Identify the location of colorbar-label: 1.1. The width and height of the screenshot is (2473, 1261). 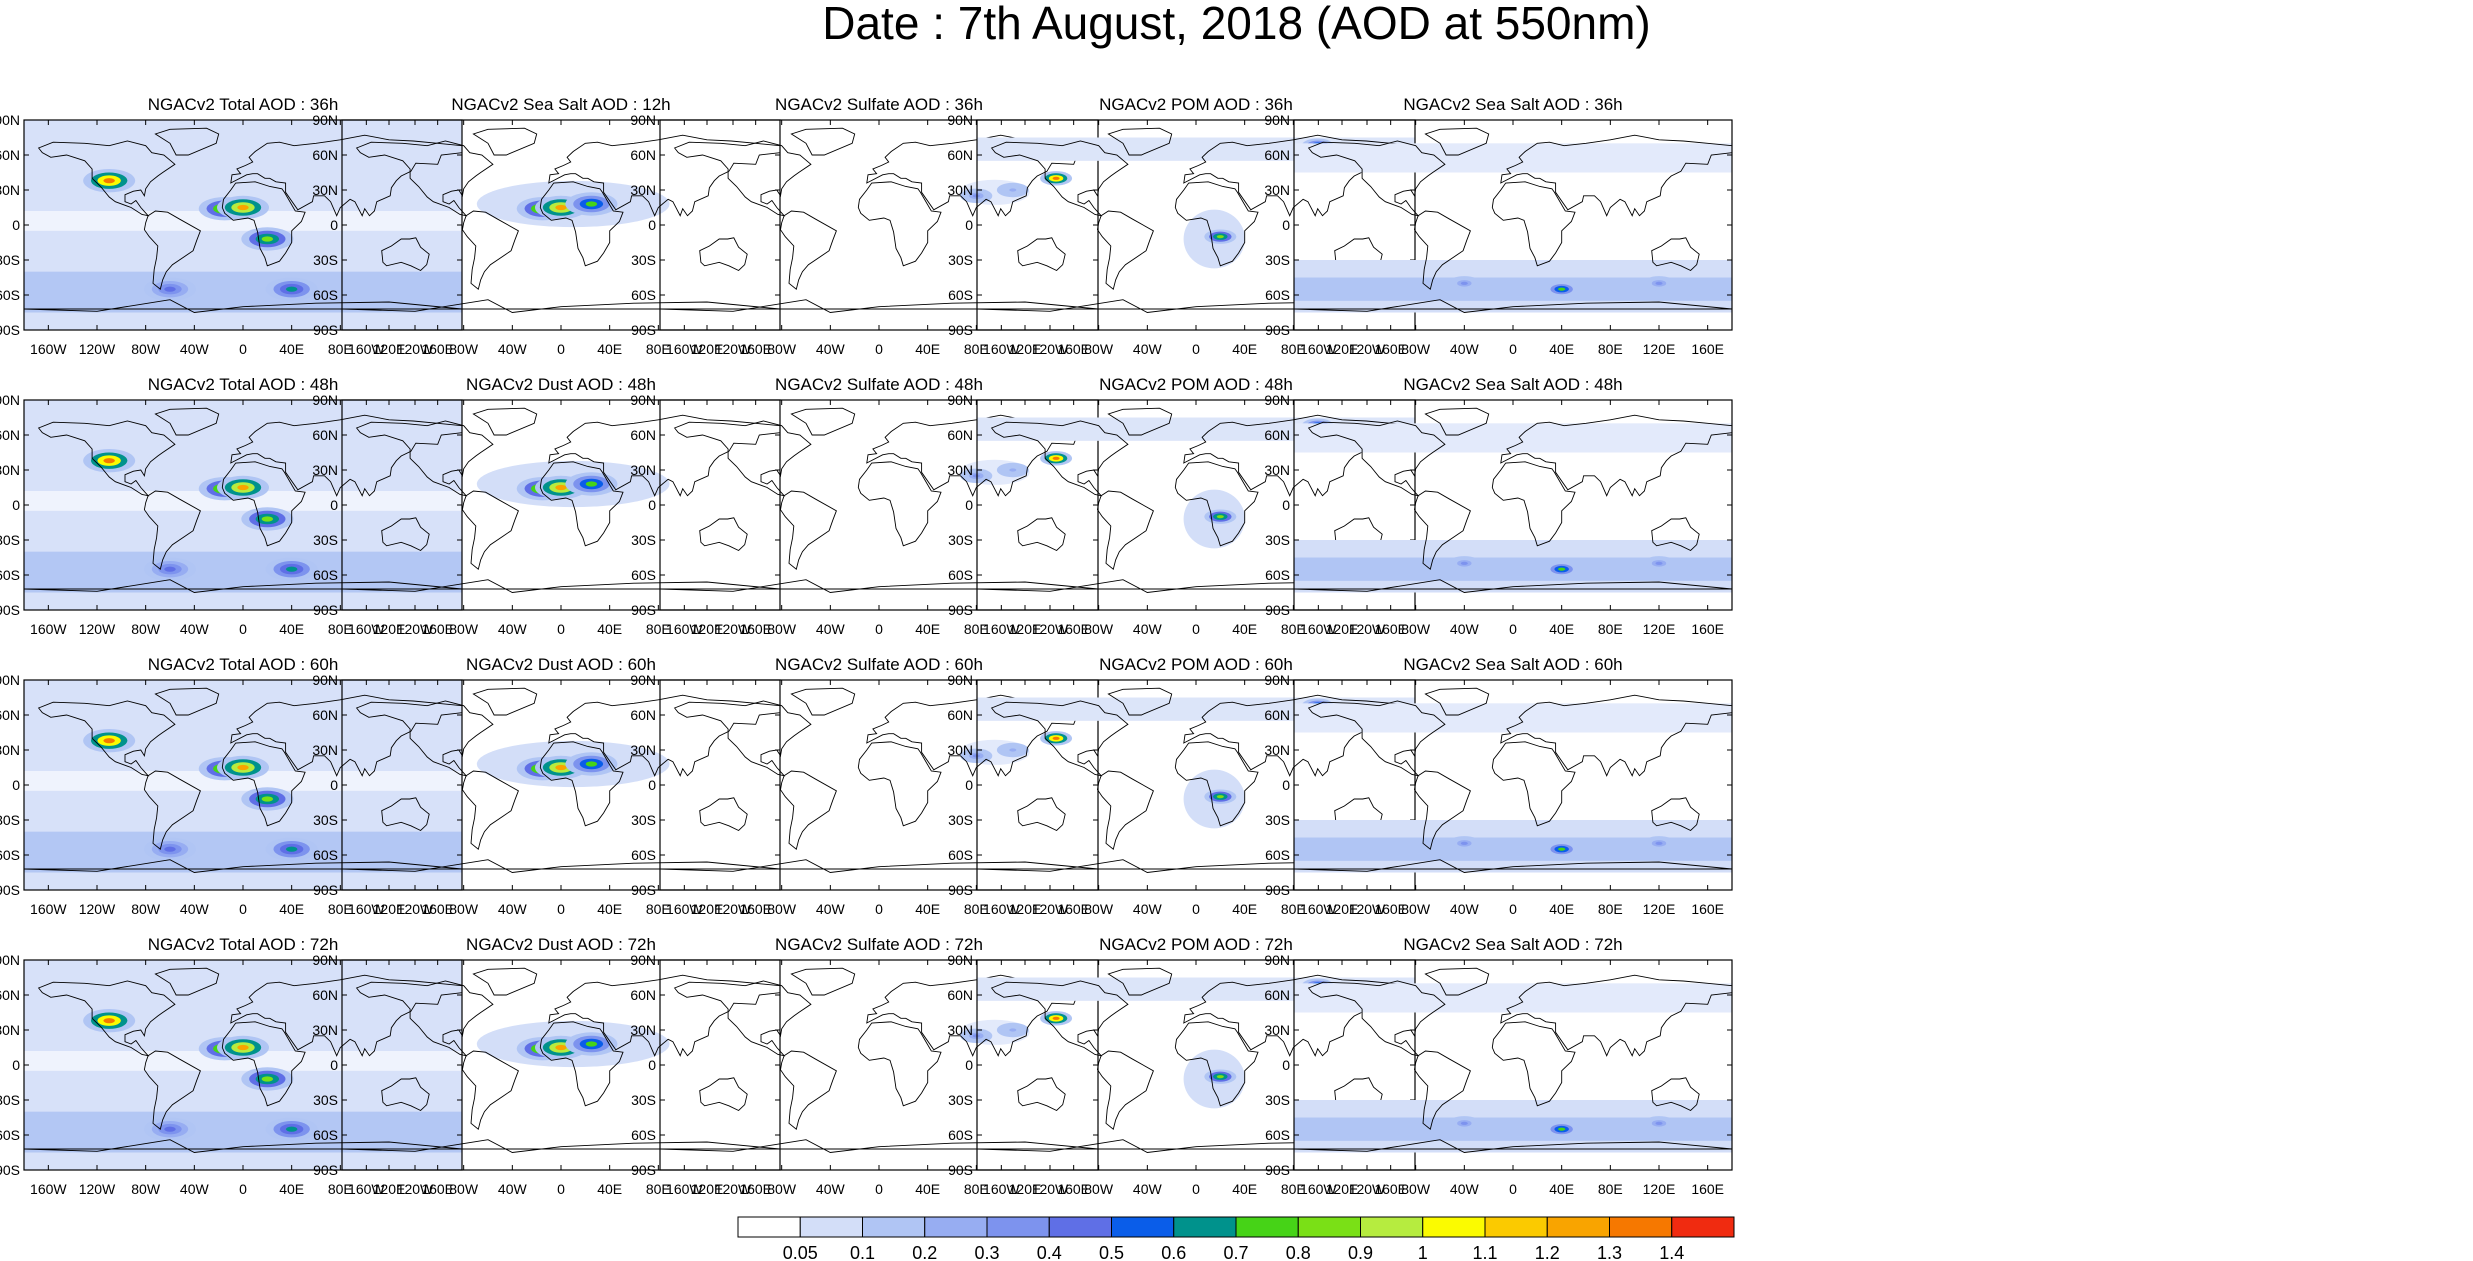
(1484, 1252).